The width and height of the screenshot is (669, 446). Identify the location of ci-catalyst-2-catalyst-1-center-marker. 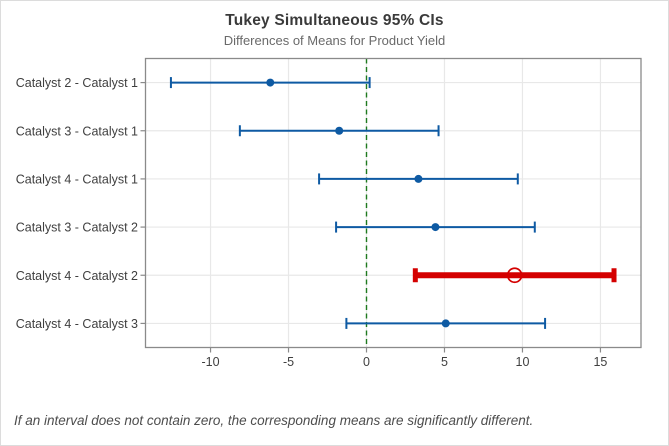
(270, 82).